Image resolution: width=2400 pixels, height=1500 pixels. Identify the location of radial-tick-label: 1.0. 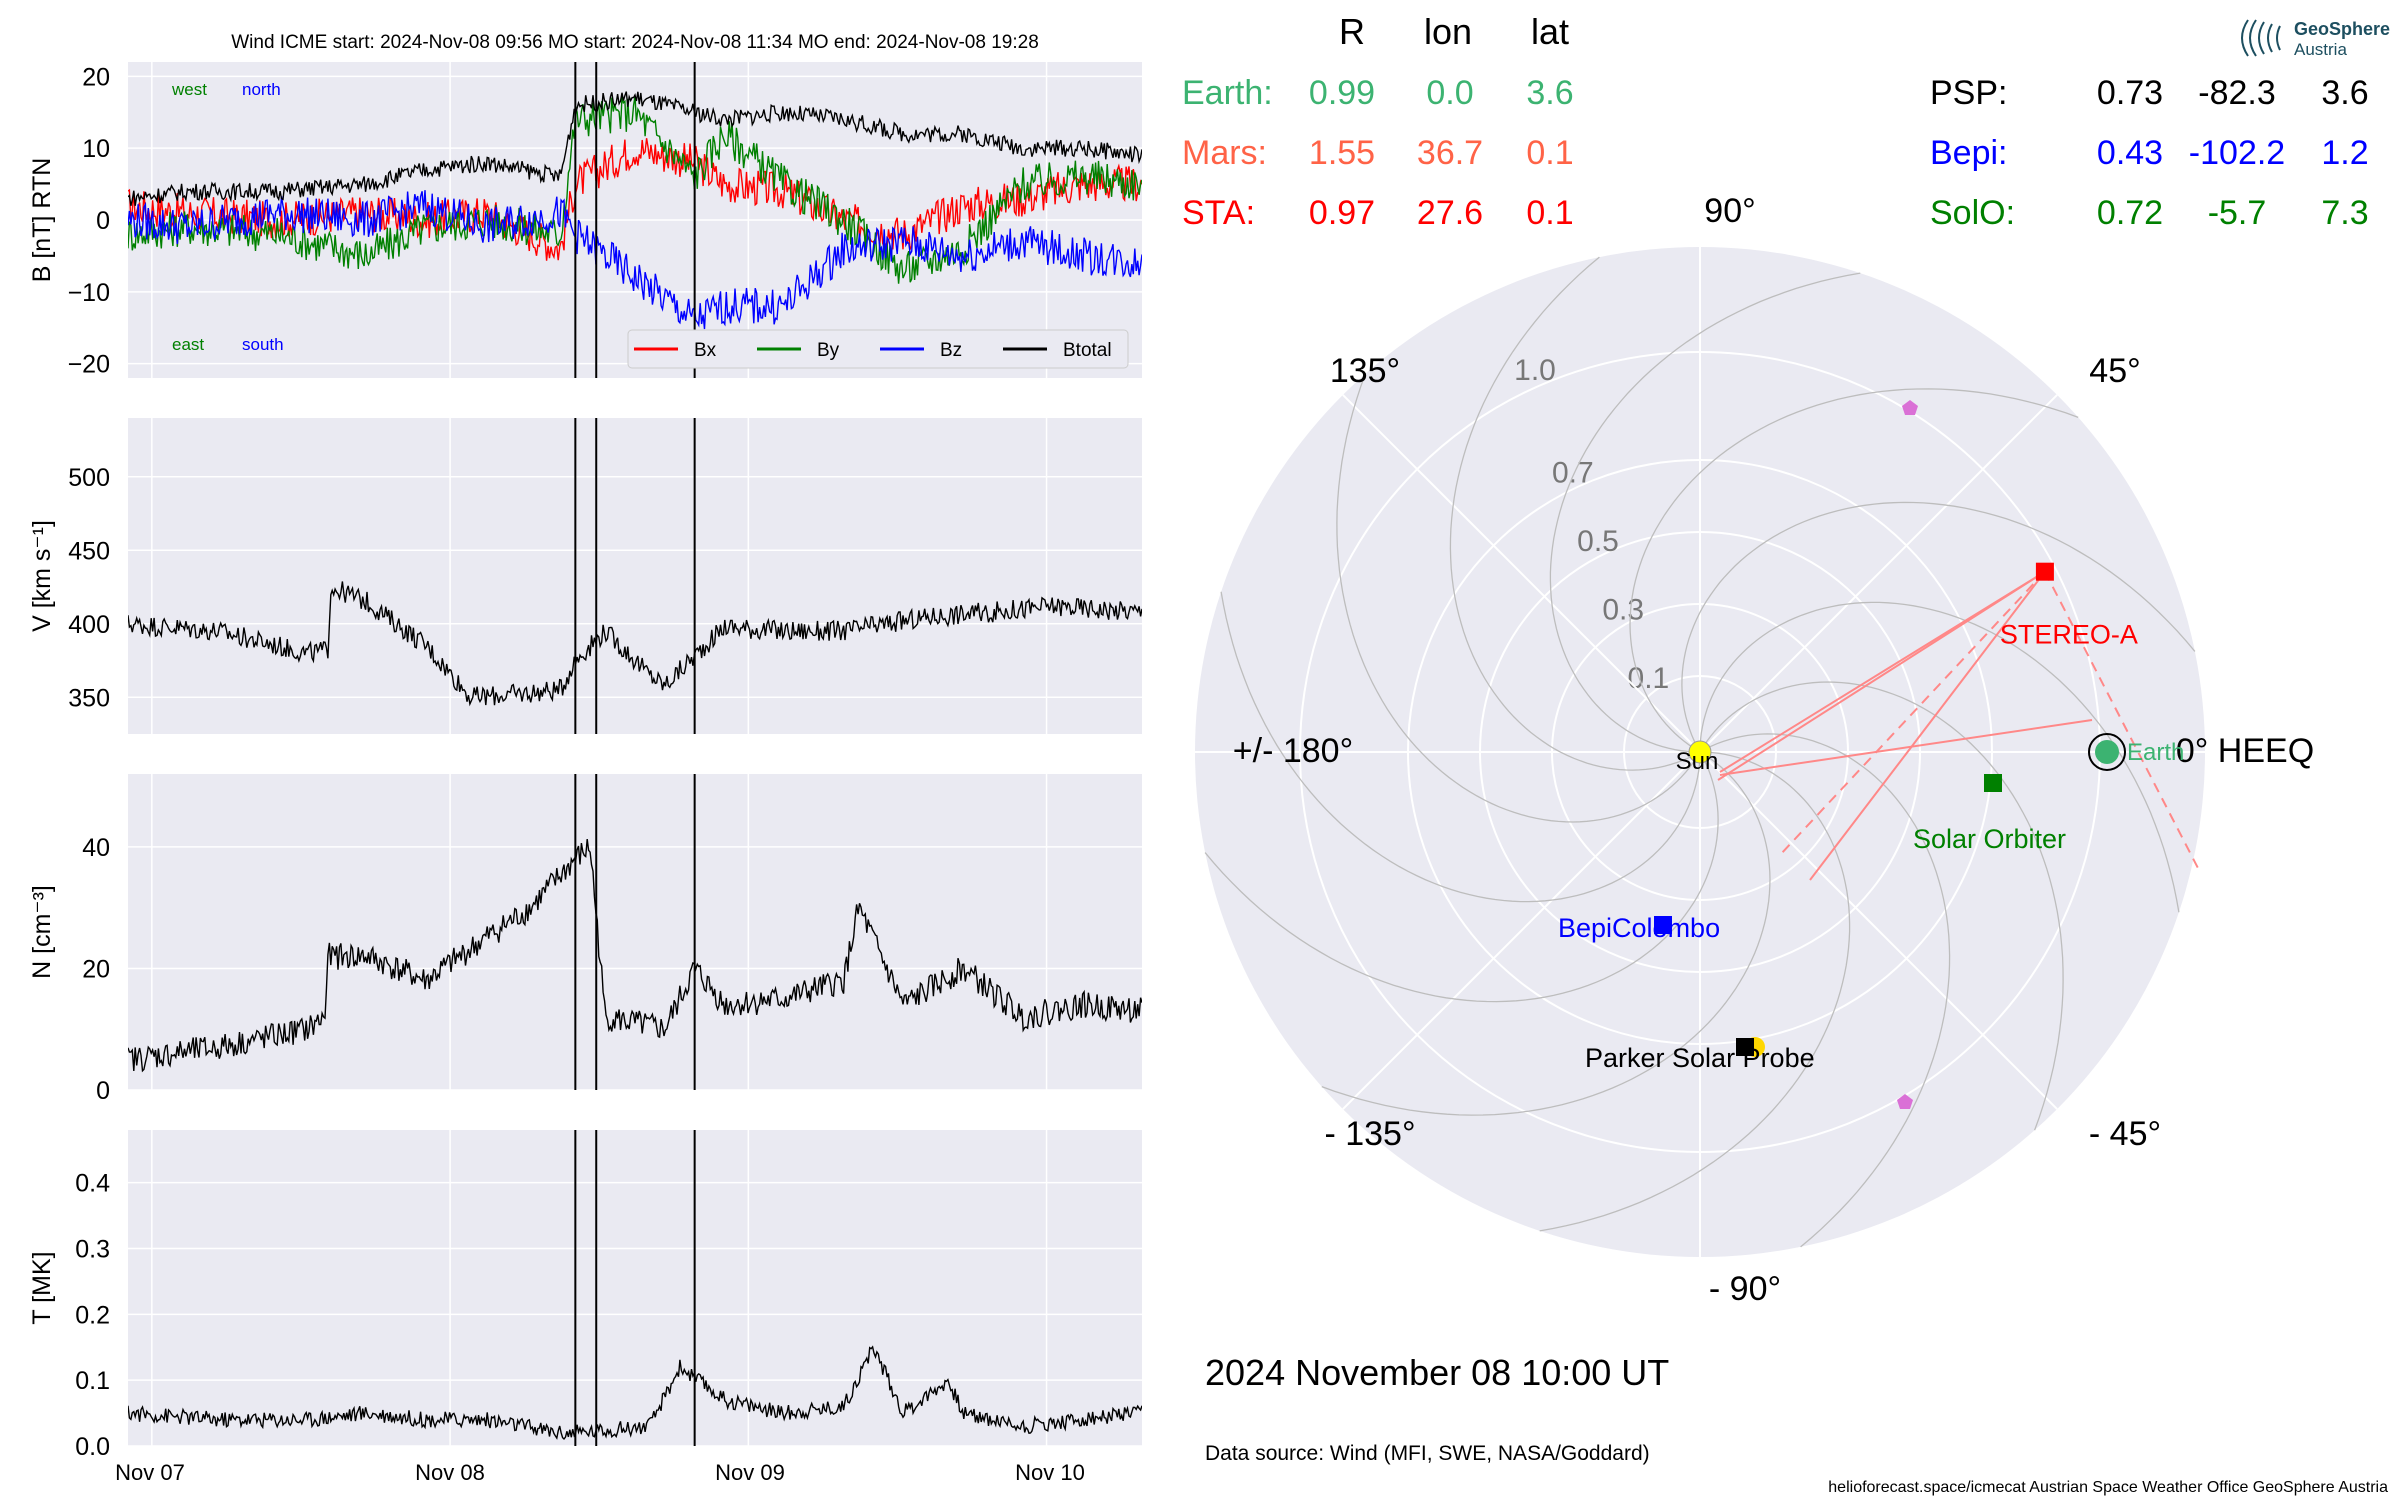
(1535, 370).